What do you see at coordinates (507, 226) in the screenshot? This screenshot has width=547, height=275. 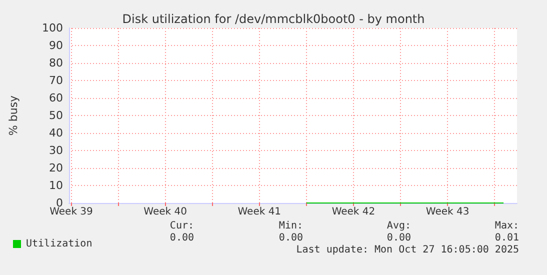 I see `text: Max:` at bounding box center [507, 226].